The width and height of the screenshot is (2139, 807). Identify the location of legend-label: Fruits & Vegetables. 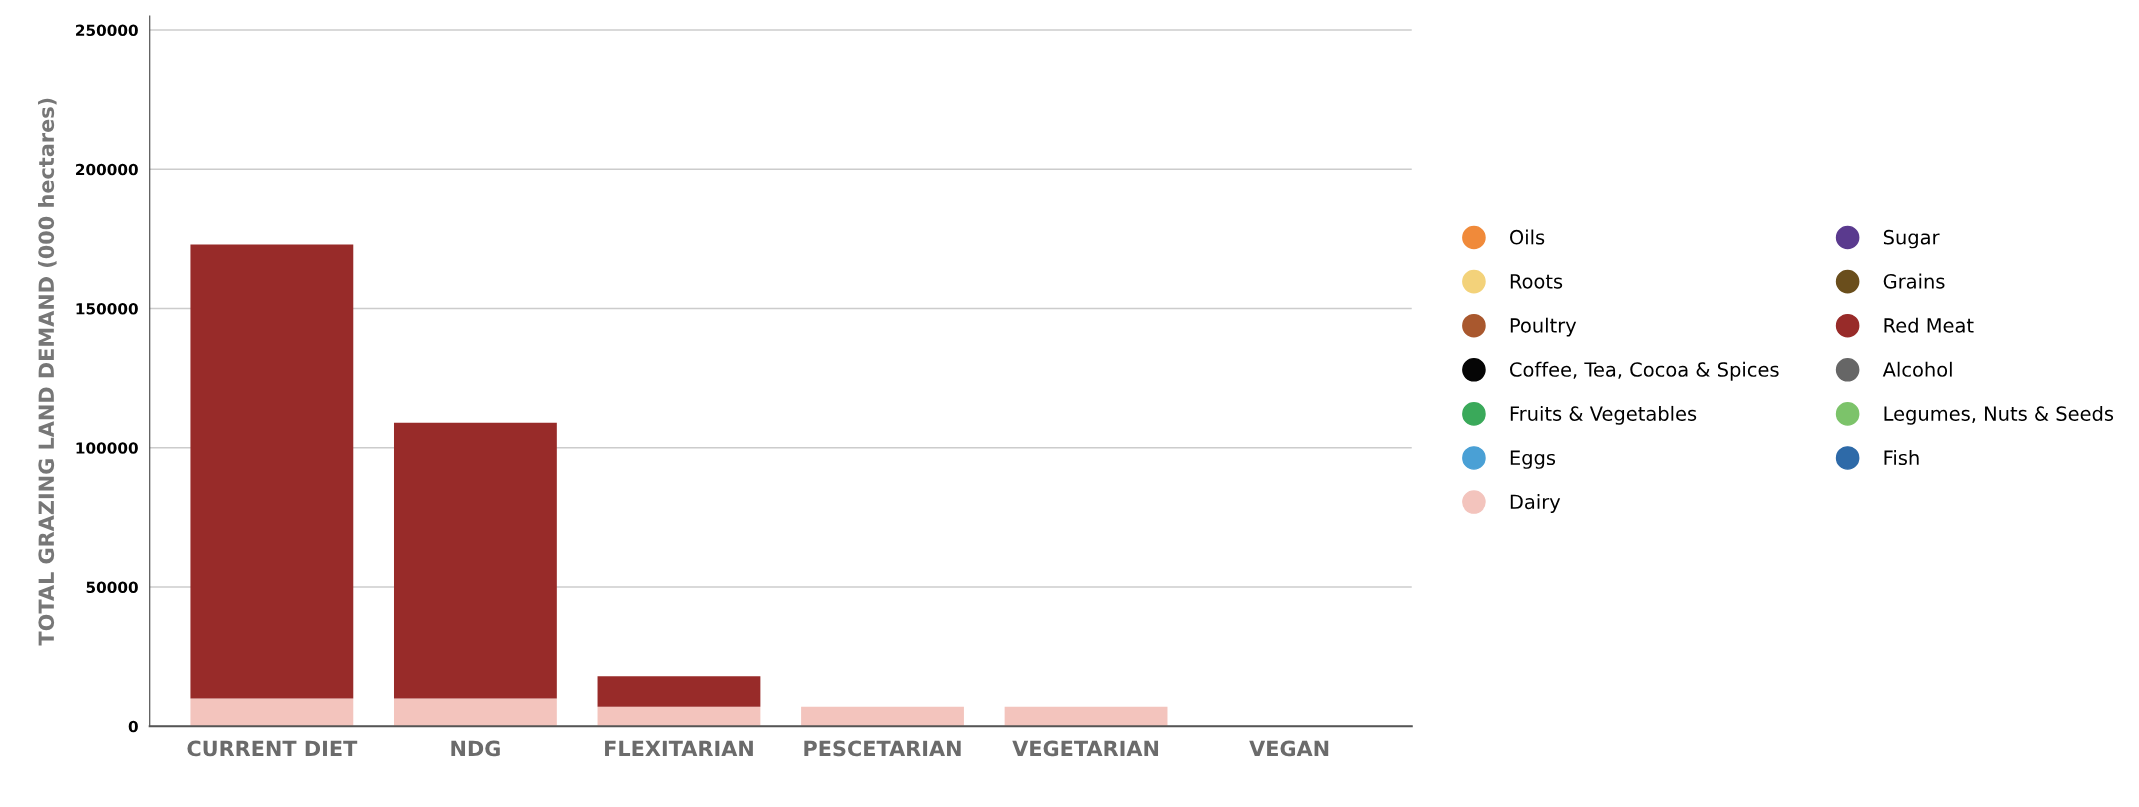
(1603, 415).